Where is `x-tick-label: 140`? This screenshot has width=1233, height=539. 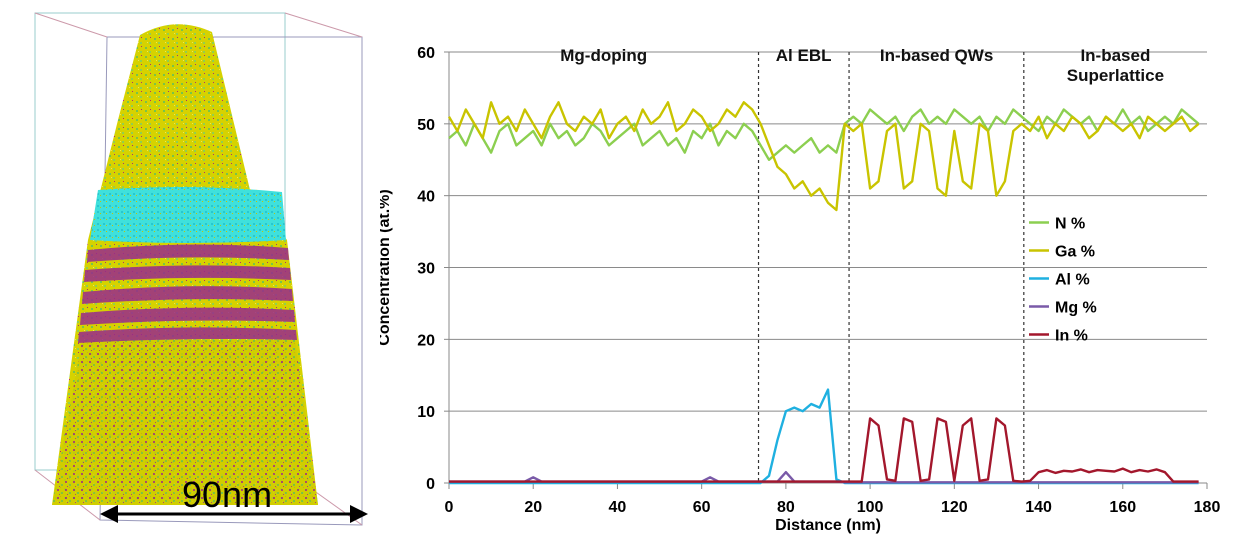 x-tick-label: 140 is located at coordinates (1038, 507).